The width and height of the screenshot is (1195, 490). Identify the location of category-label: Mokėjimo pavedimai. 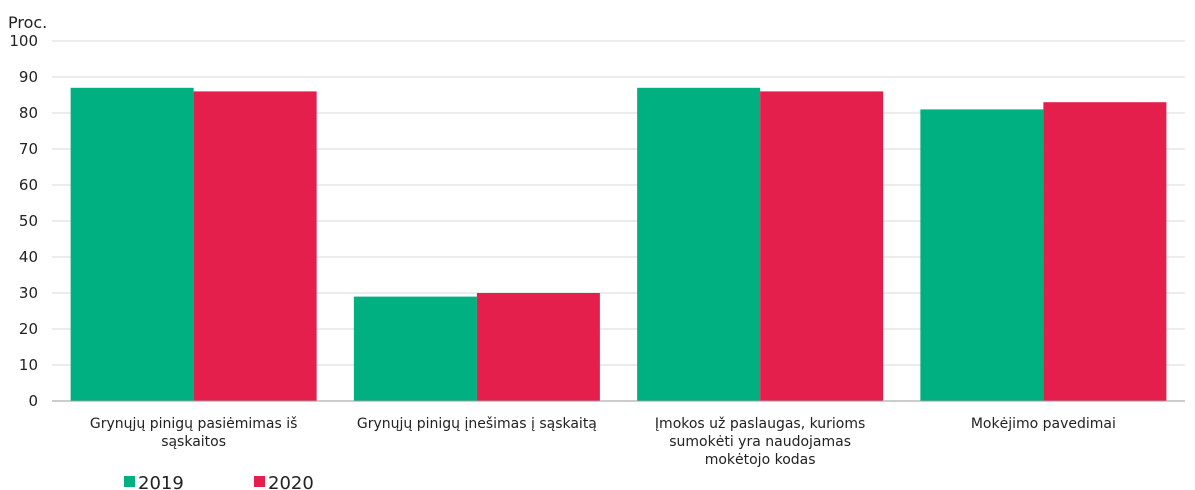
(1043, 424).